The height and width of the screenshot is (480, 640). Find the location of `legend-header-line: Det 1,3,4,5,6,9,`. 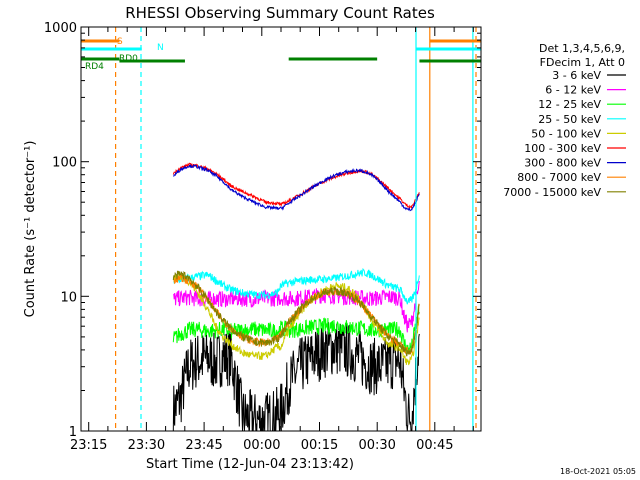

legend-header-line: Det 1,3,4,5,6,9, is located at coordinates (582, 48).